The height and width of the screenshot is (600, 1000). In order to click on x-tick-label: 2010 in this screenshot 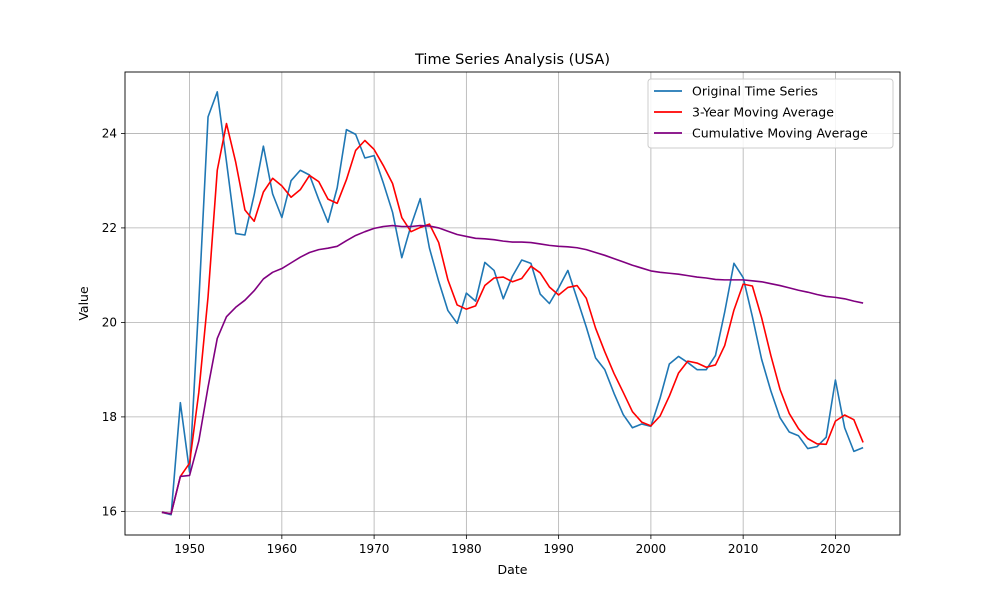, I will do `click(743, 549)`.